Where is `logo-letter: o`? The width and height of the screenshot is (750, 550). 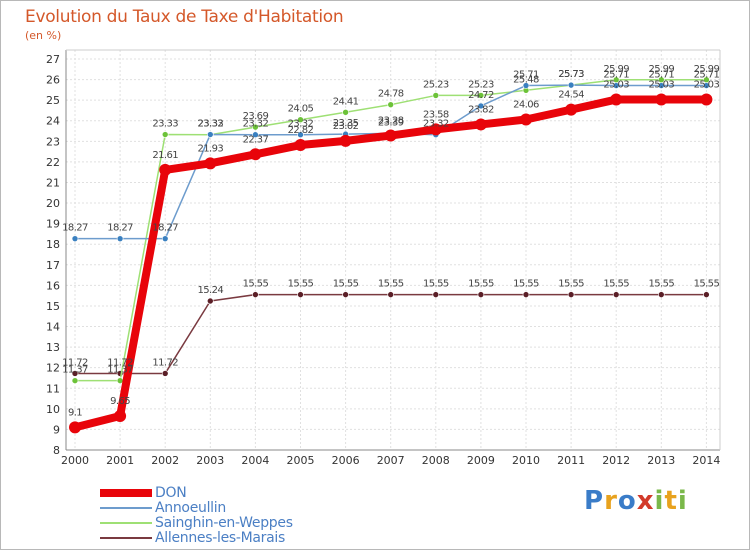 logo-letter: o is located at coordinates (627, 501).